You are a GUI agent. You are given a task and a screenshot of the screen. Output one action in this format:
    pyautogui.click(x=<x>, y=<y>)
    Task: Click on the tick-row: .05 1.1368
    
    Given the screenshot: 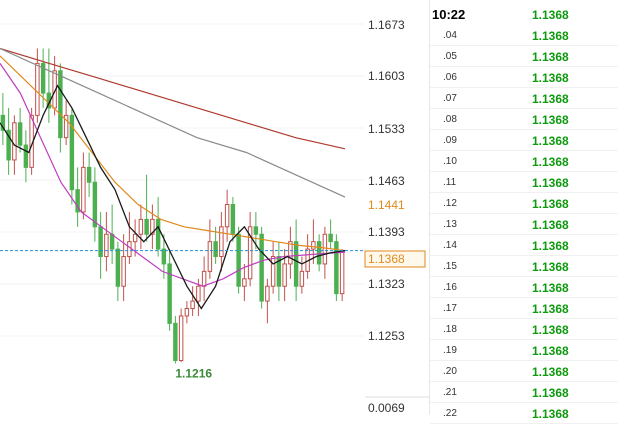 What is the action you would take?
    pyautogui.click(x=524, y=56)
    